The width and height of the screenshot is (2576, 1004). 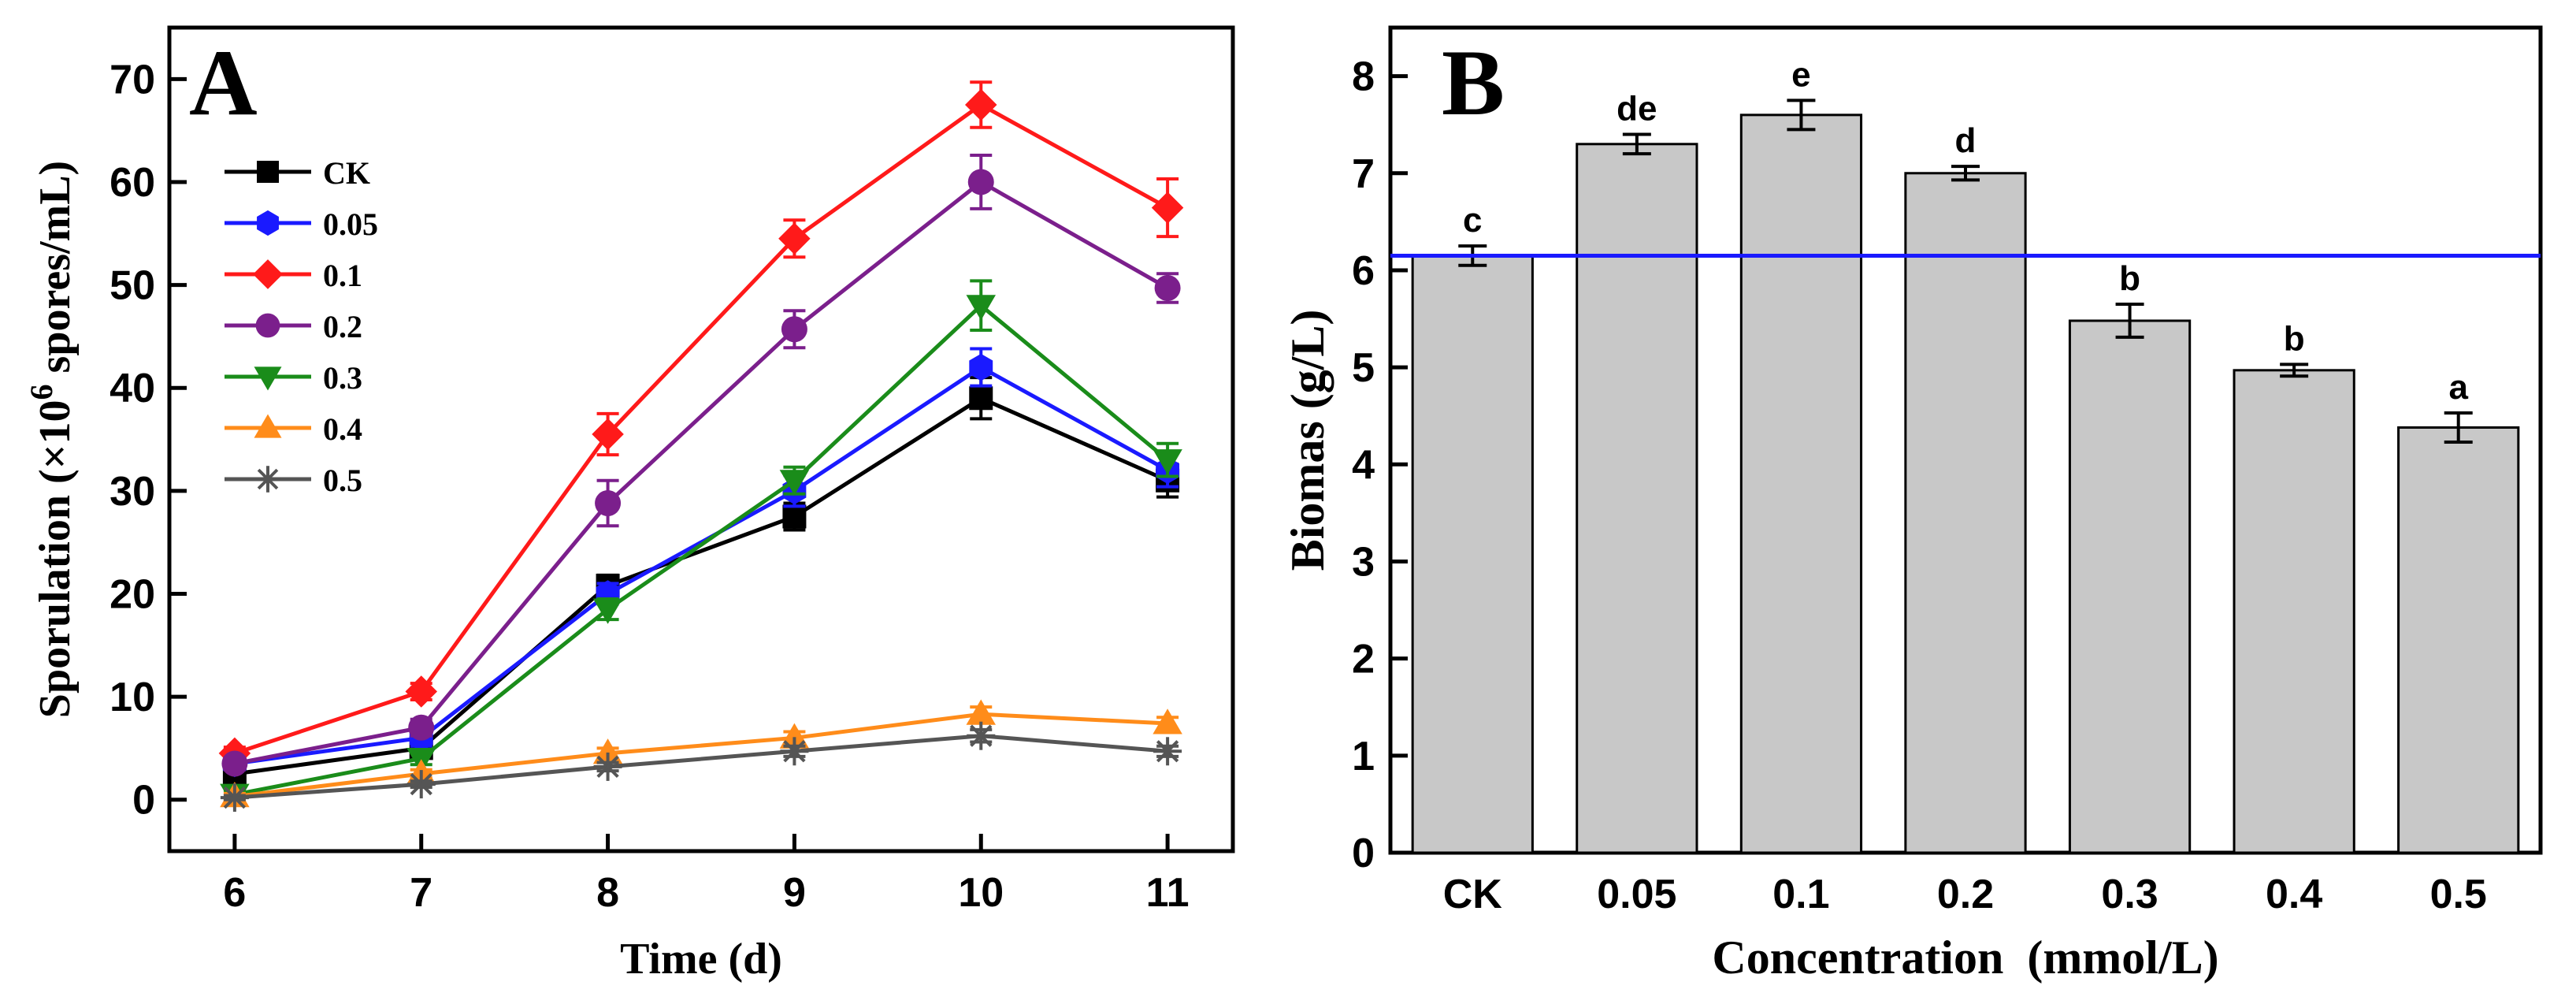 I want to click on x-tick-label: 7, so click(x=421, y=893).